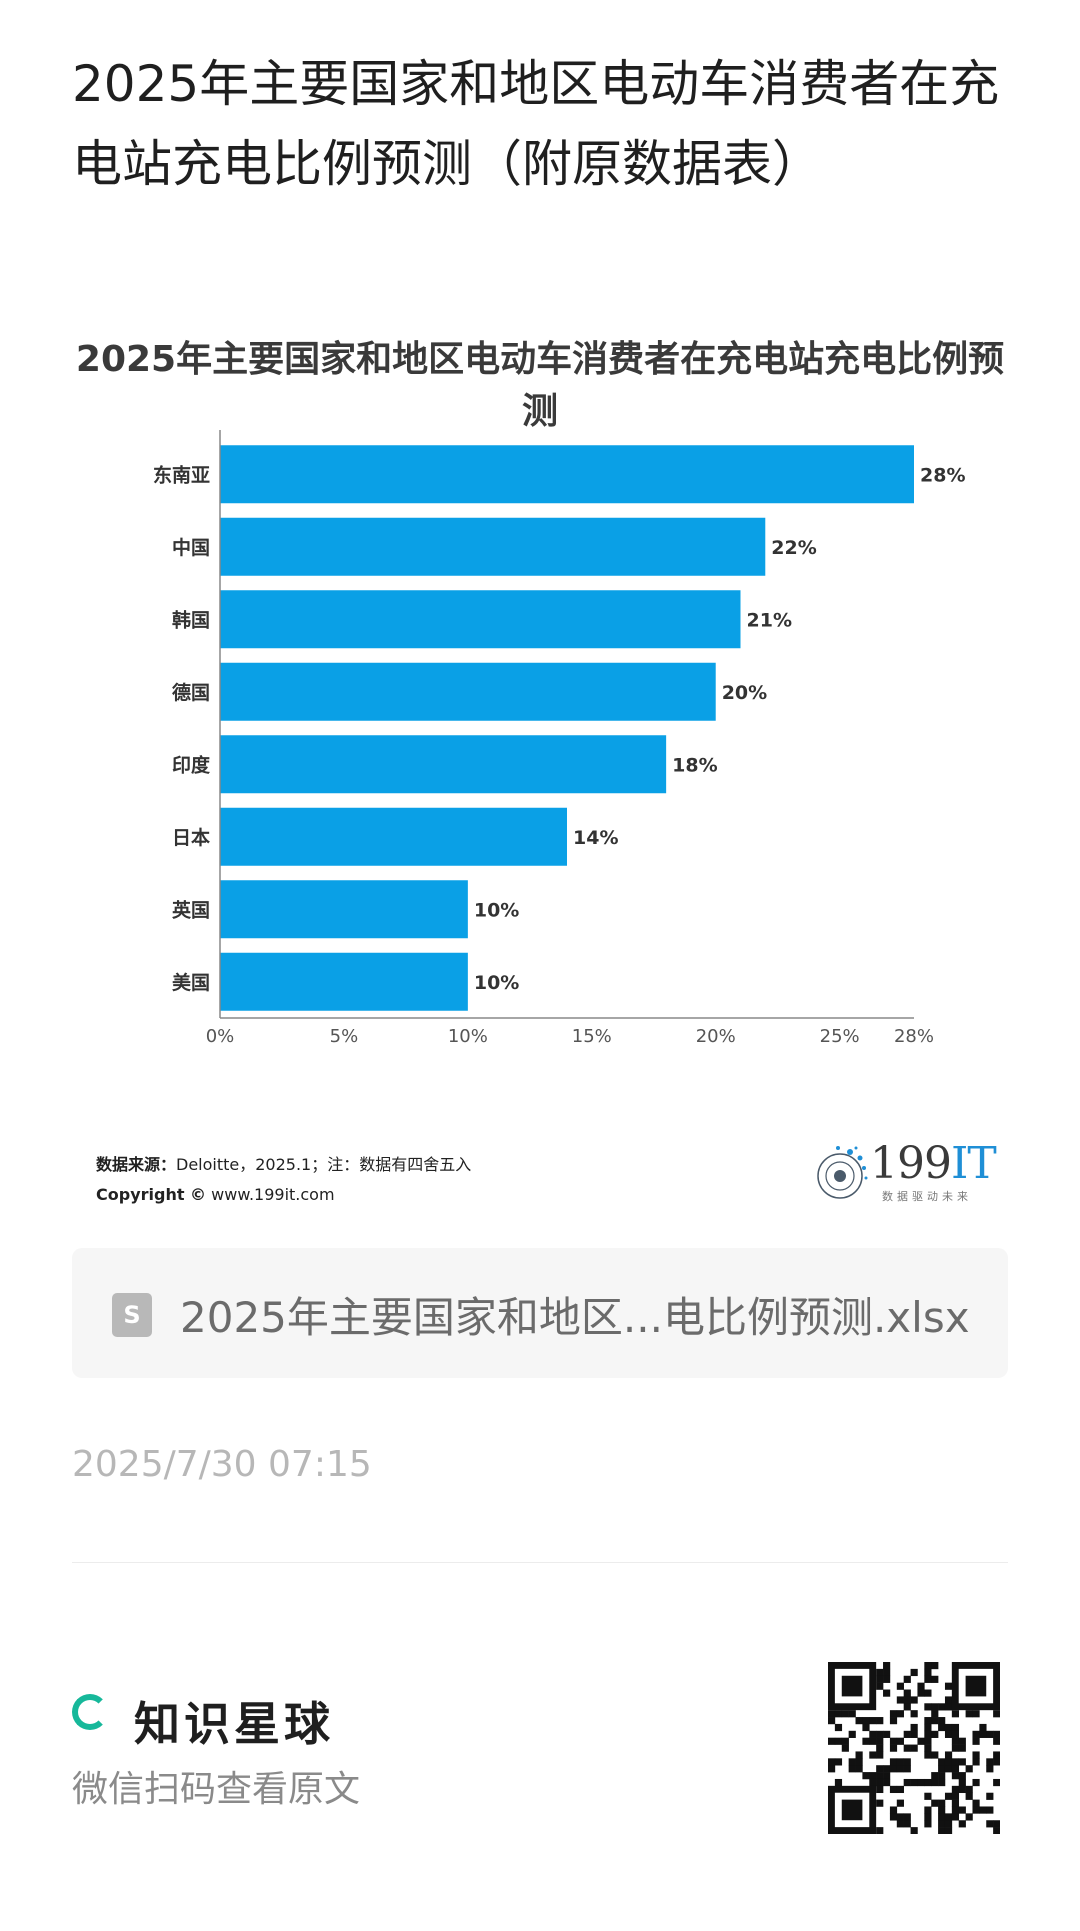 The height and width of the screenshot is (1931, 1080). I want to click on data-label: 20%, so click(744, 693).